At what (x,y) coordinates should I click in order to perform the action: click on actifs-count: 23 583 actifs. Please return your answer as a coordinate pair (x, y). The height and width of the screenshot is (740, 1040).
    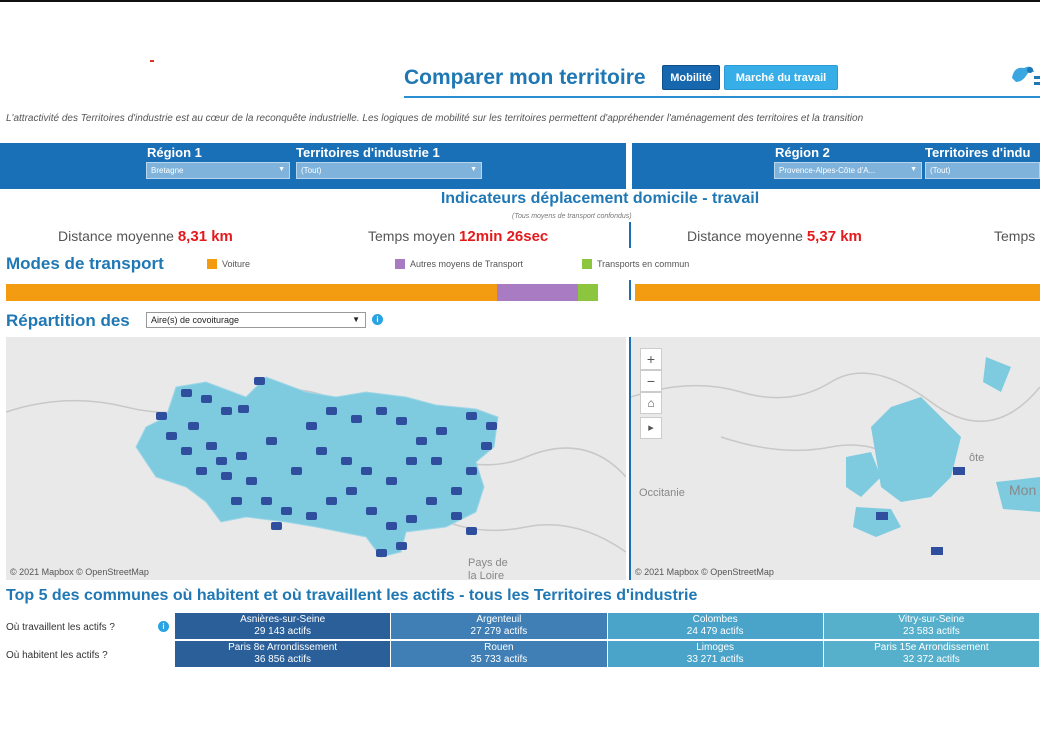
    Looking at the image, I should click on (931, 631).